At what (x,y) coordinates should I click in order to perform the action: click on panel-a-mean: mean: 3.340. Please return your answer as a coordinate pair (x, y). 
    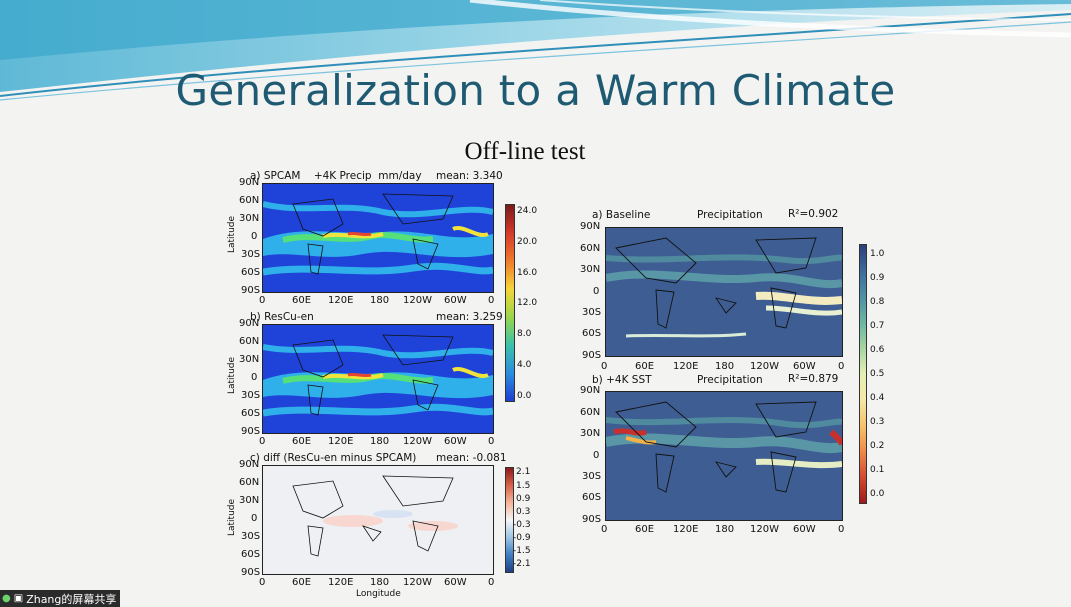
    Looking at the image, I should click on (469, 176).